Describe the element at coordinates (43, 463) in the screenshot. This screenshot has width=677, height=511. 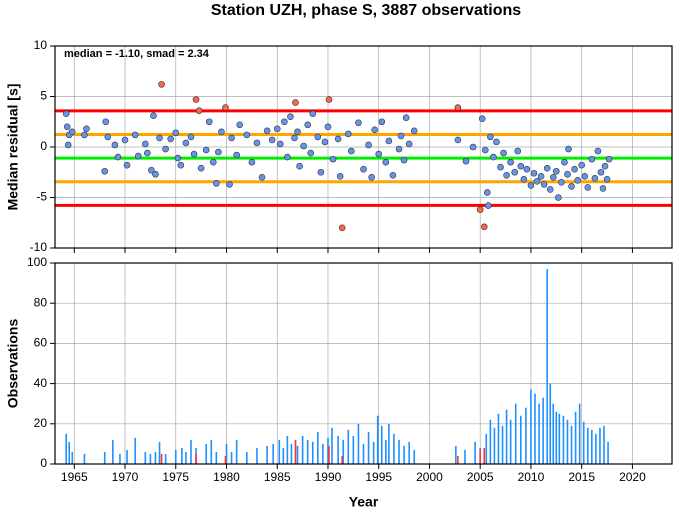
I see `y-tick-label: 0` at that location.